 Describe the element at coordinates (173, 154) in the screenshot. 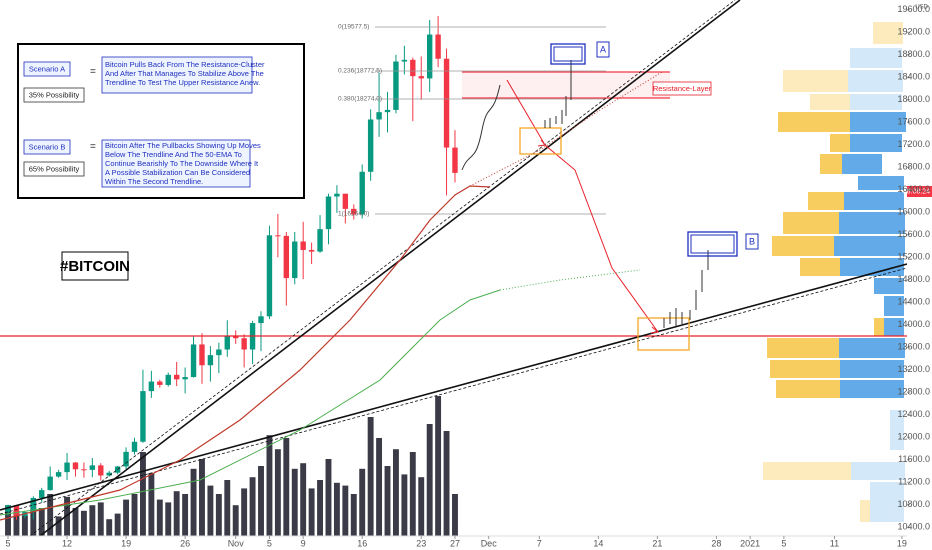

I see `scenario-line: Below The Trendline And The 50-EMA To` at that location.